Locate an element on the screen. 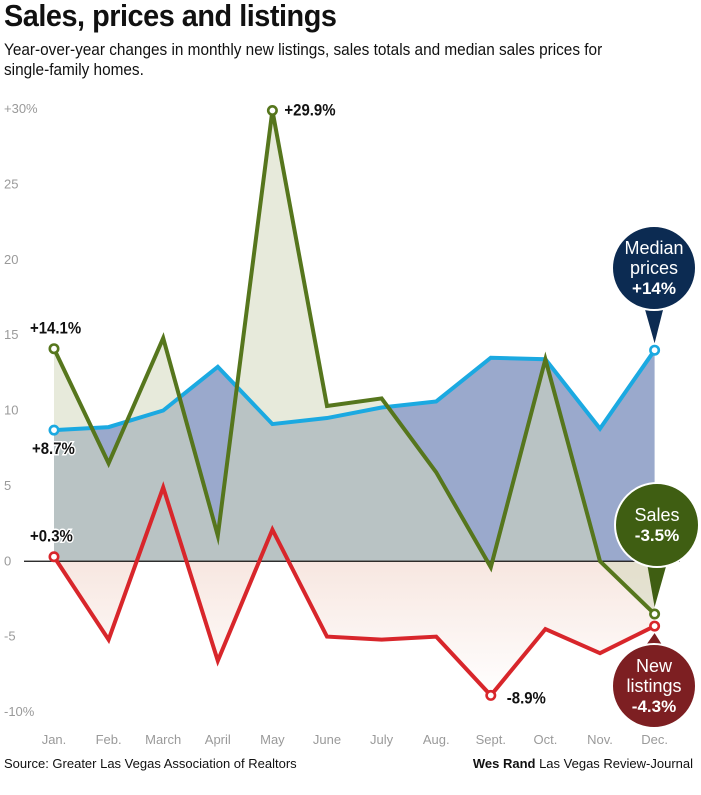 The width and height of the screenshot is (701, 795). value-label: +0.3% is located at coordinates (51, 537).